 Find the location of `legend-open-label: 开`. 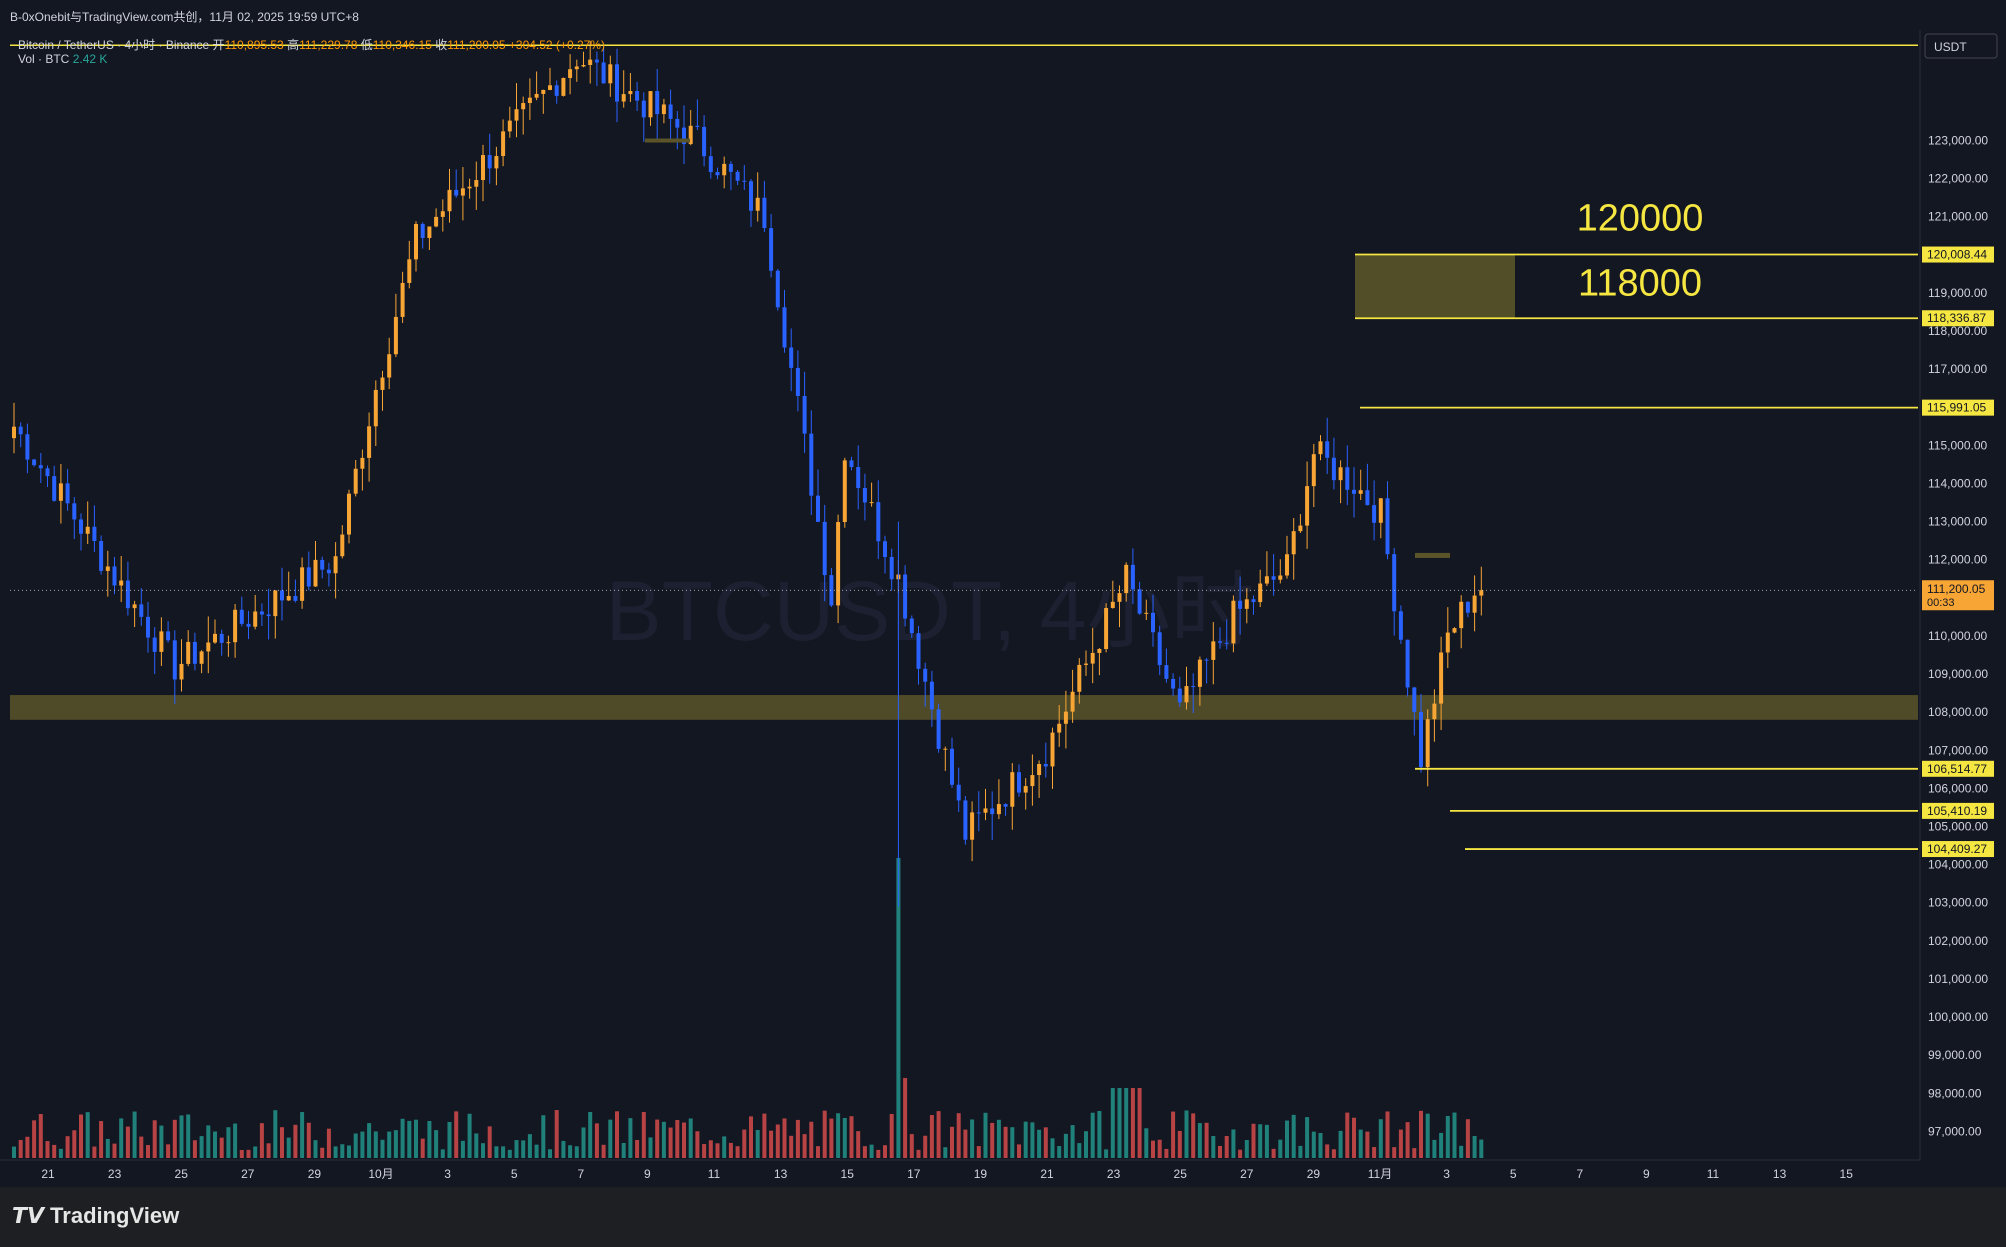

legend-open-label: 开 is located at coordinates (218, 45).